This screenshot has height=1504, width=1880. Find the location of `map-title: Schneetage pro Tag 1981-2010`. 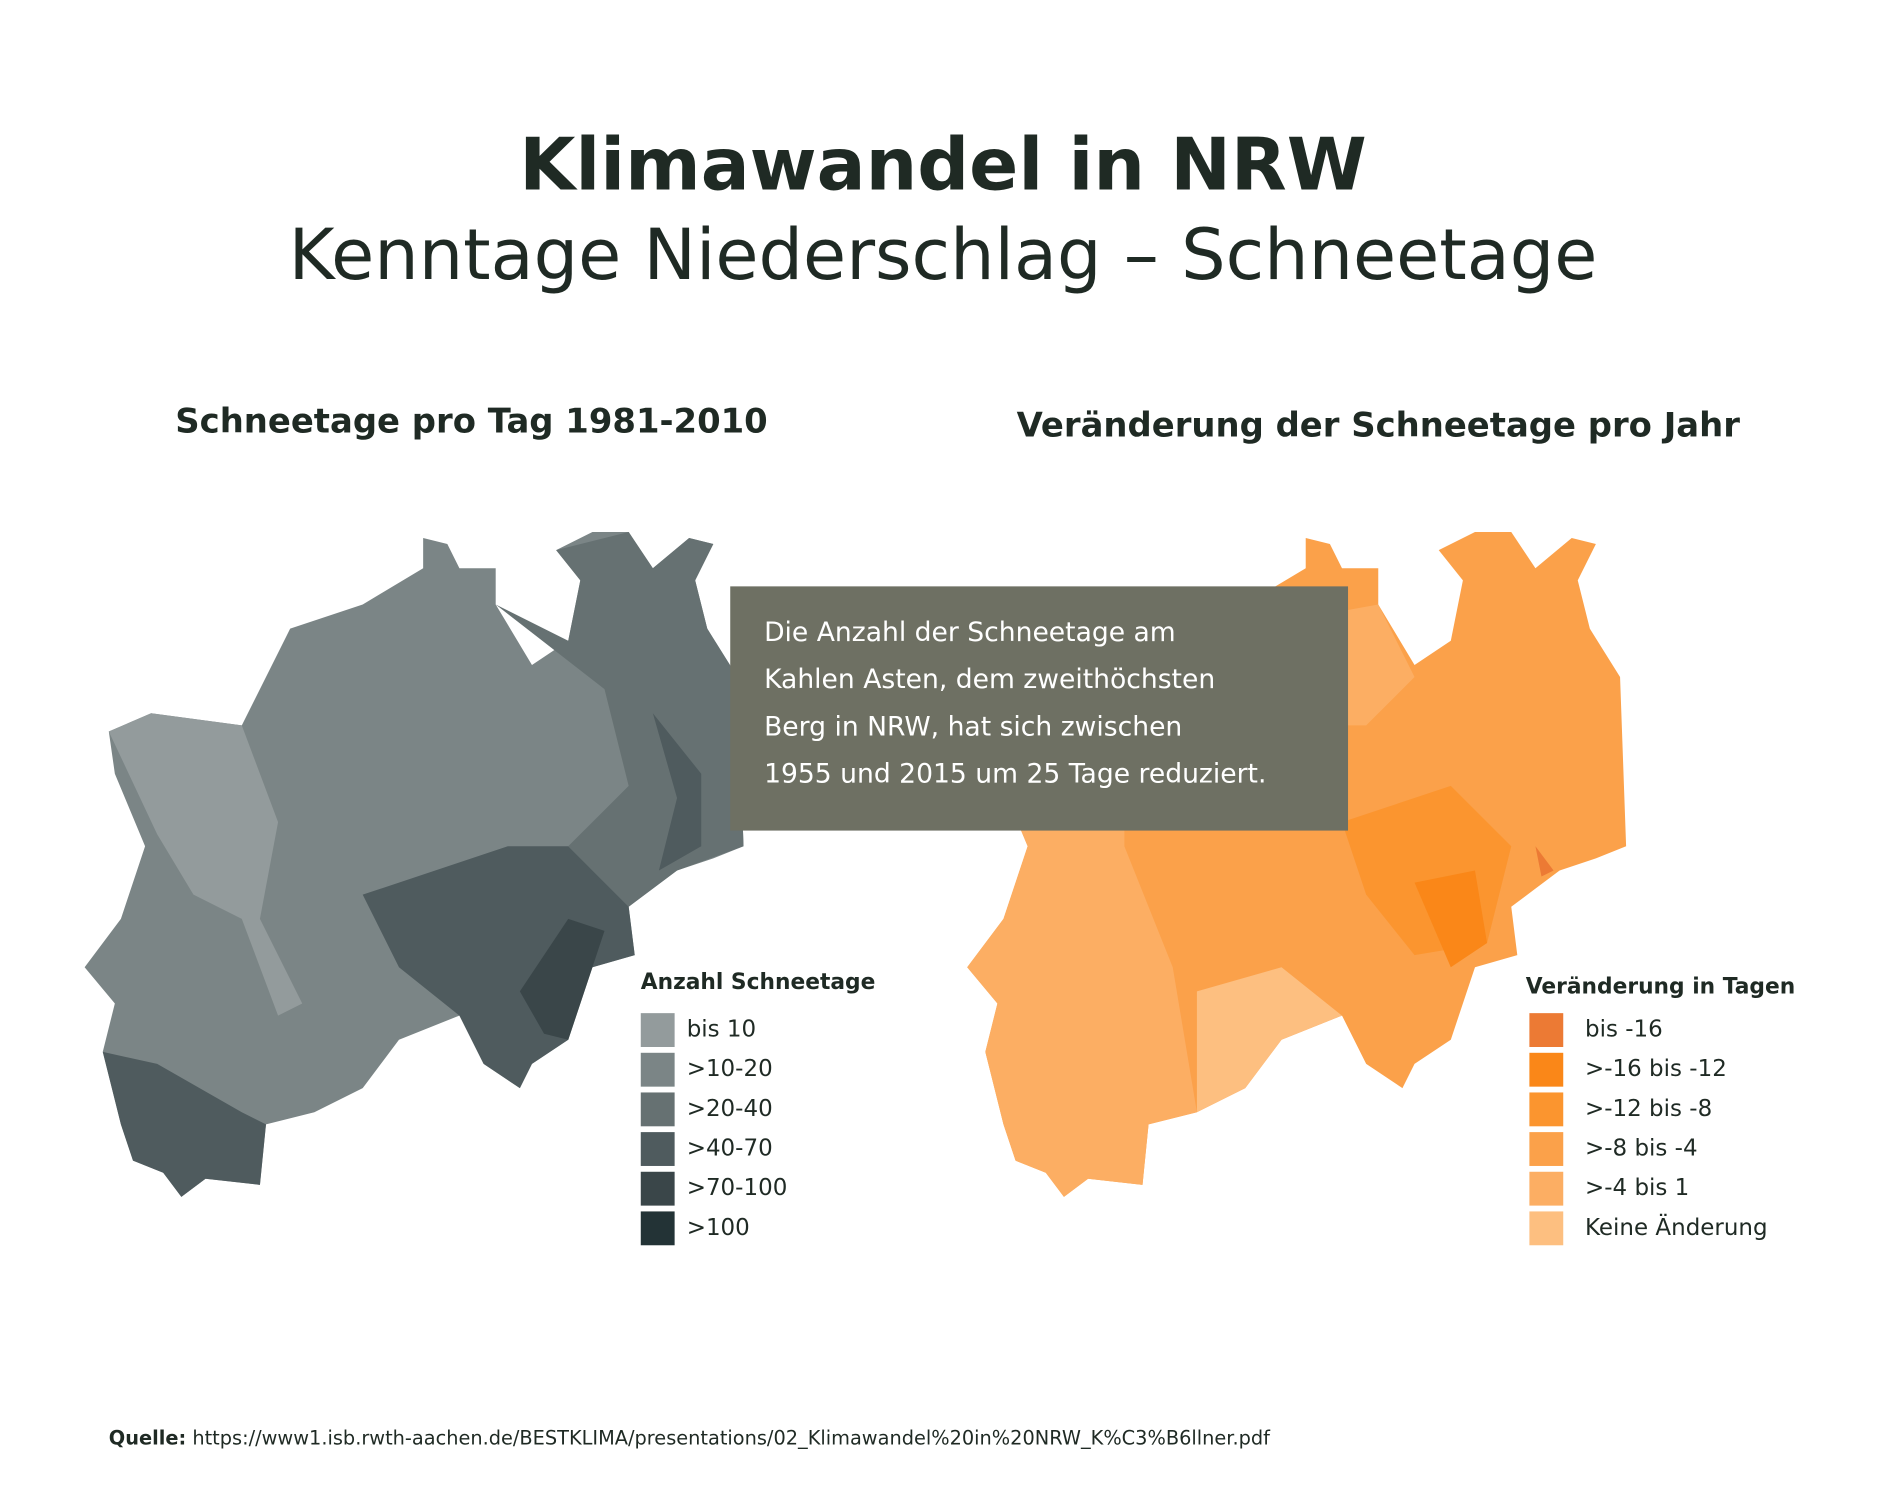

map-title: Schneetage pro Tag 1981-2010 is located at coordinates (471, 421).